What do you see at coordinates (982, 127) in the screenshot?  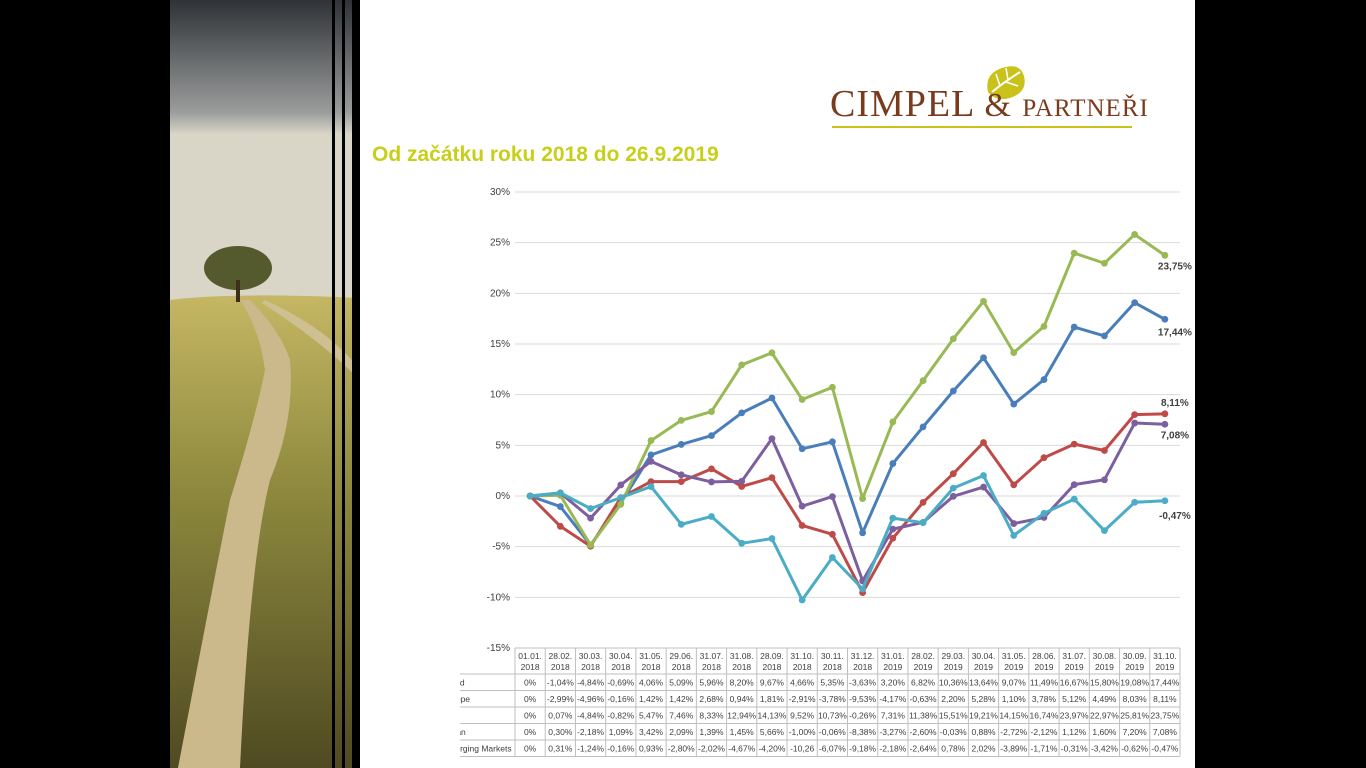 I see `logo-underline` at bounding box center [982, 127].